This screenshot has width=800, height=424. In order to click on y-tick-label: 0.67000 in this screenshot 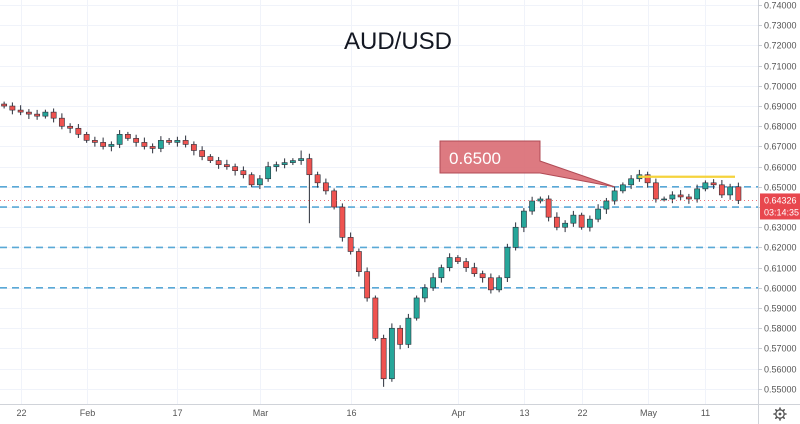, I will do `click(780, 147)`.